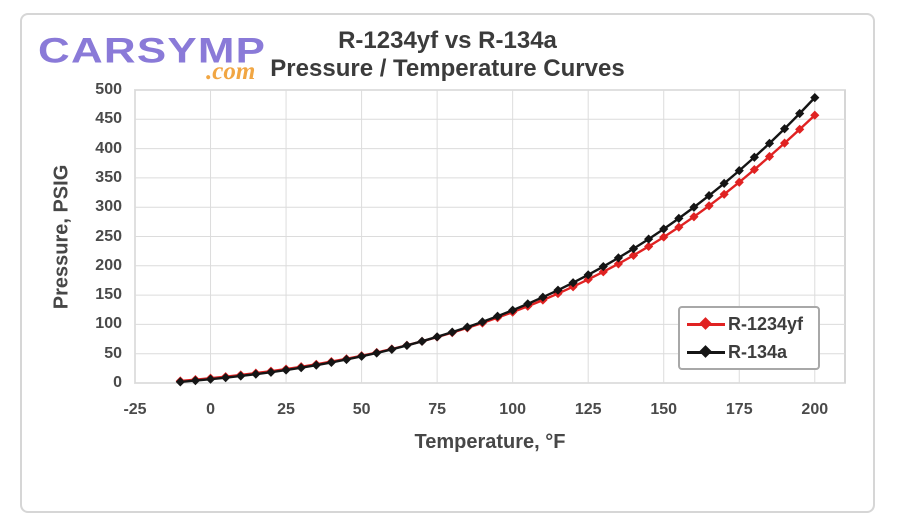 This screenshot has width=900, height=513. I want to click on y-tick-label: 350, so click(108, 177).